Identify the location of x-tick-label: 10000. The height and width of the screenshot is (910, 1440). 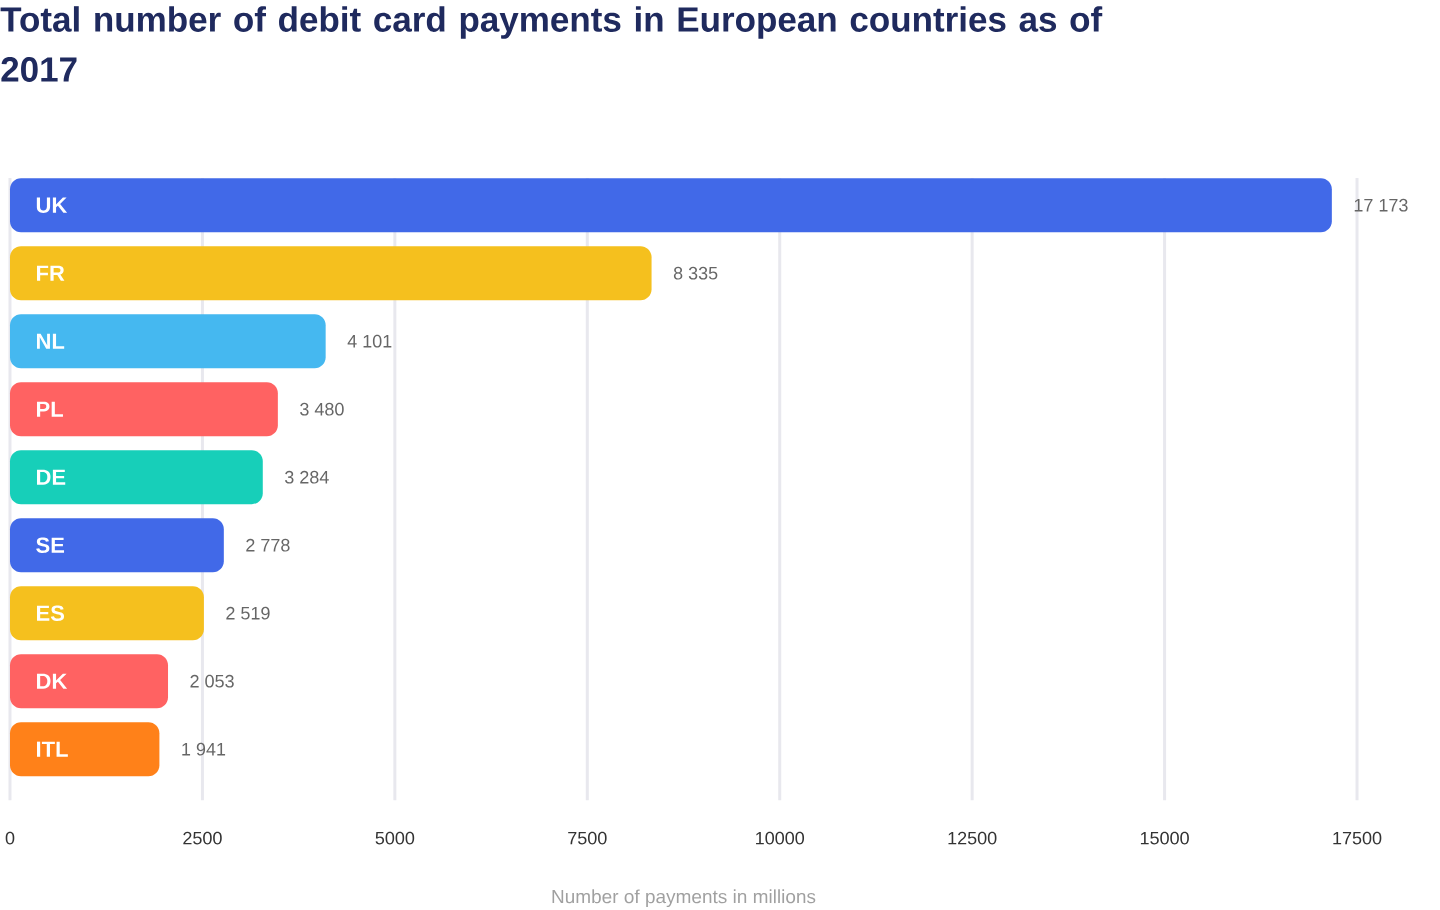
(780, 838).